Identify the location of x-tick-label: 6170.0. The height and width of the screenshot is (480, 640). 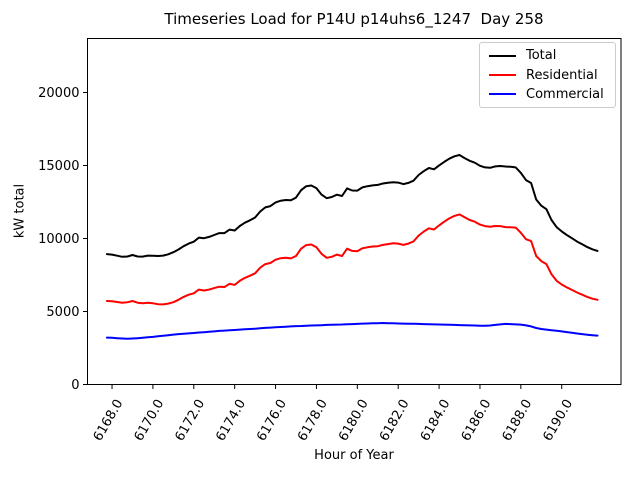
(150, 420).